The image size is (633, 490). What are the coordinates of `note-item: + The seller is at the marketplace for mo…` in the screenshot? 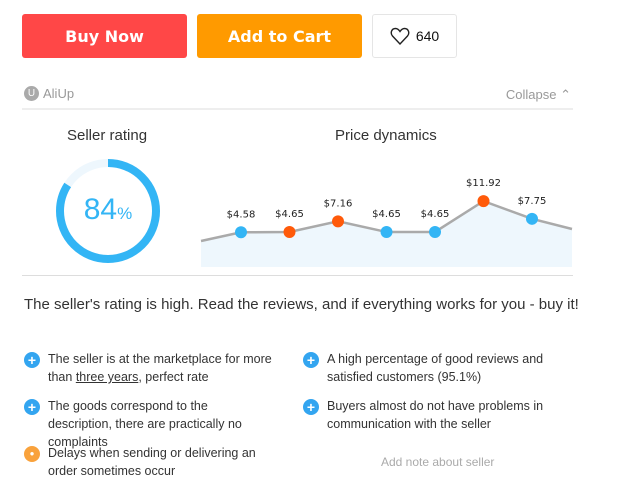 It's located at (149, 368).